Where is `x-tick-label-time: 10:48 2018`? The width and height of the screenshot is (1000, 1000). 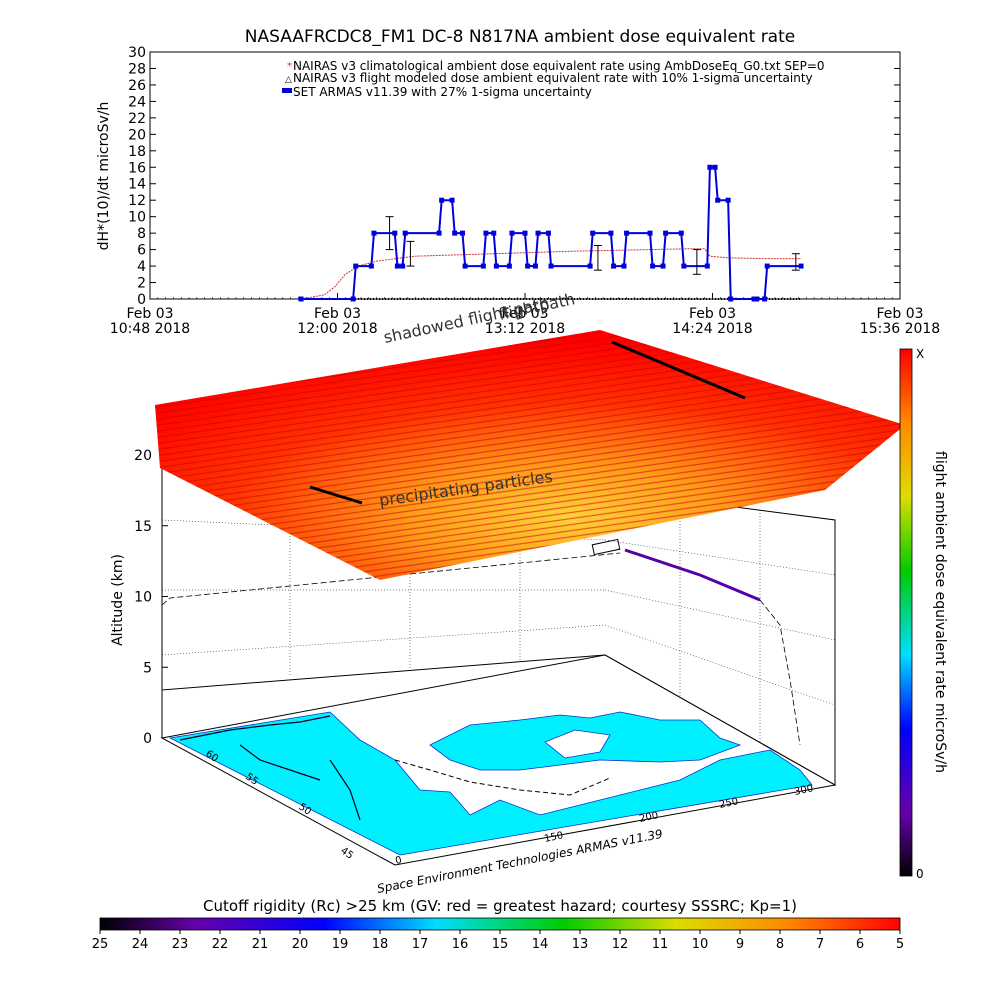 x-tick-label-time: 10:48 2018 is located at coordinates (150, 329).